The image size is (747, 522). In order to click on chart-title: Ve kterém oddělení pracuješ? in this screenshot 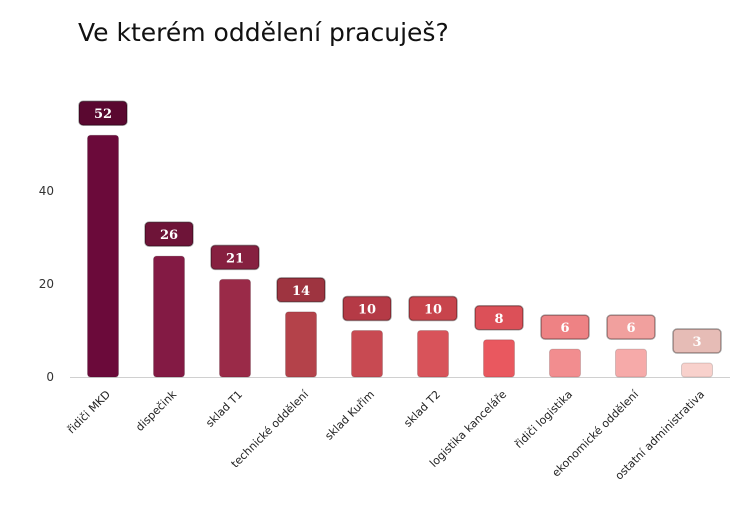, I will do `click(263, 32)`.